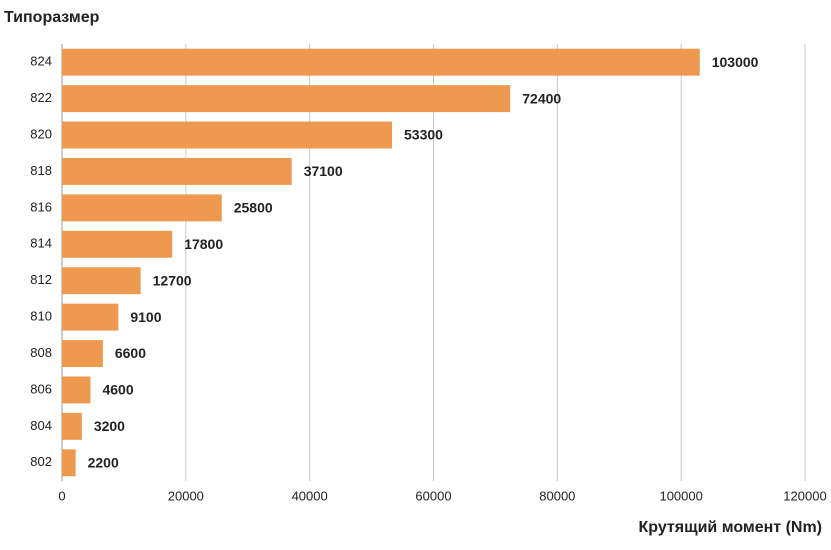  What do you see at coordinates (323, 171) in the screenshot?
I see `value-label: 37100` at bounding box center [323, 171].